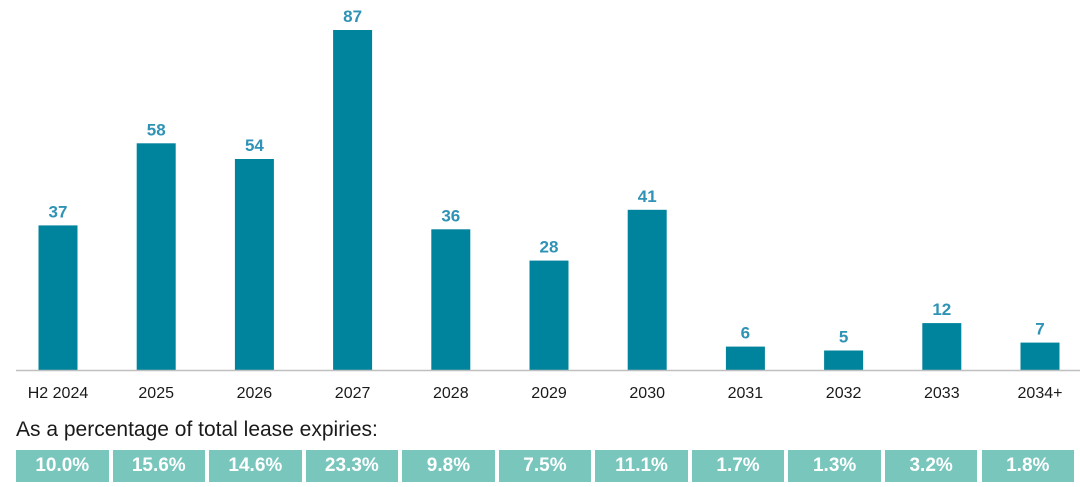  What do you see at coordinates (352, 16) in the screenshot?
I see `data-label: 87` at bounding box center [352, 16].